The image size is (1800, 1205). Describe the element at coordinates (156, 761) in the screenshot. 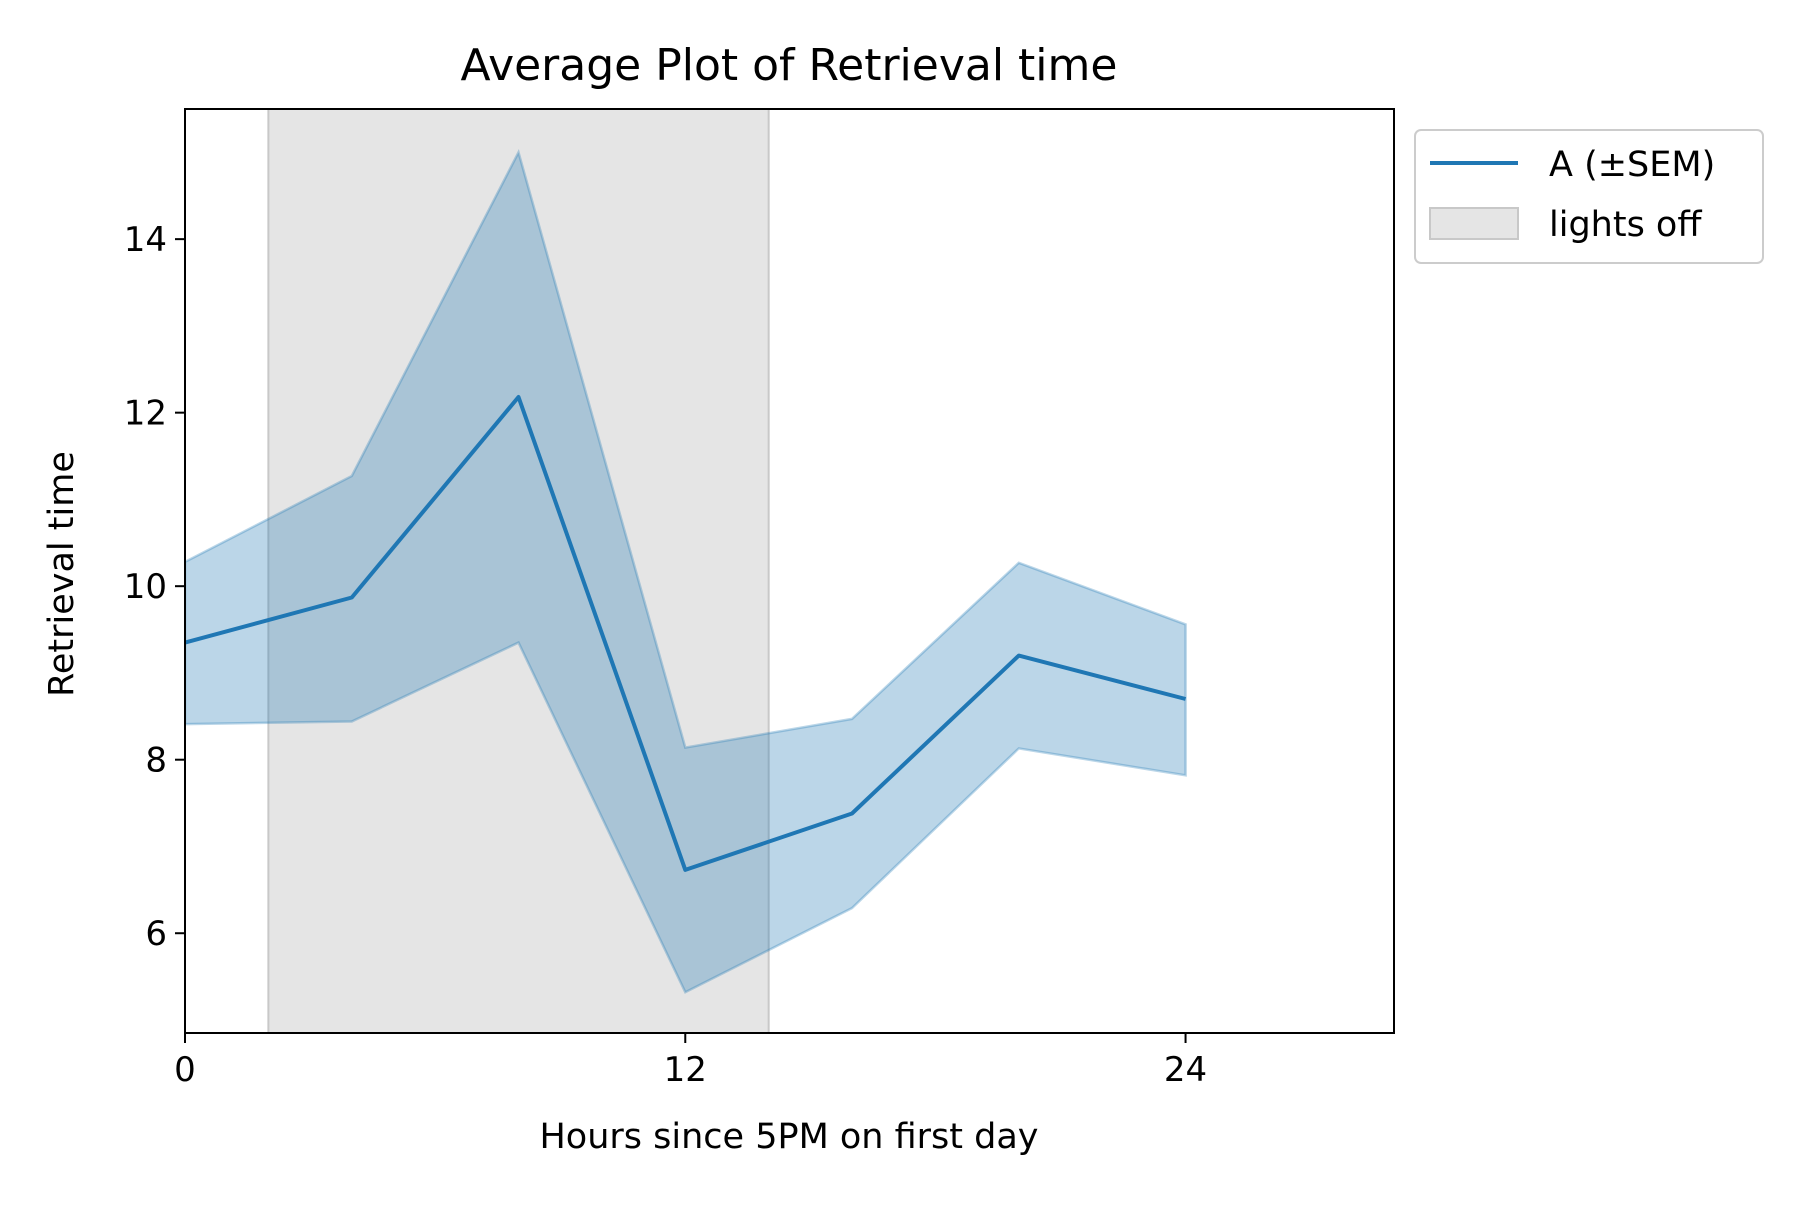

I see `y-tick-label: 8` at that location.